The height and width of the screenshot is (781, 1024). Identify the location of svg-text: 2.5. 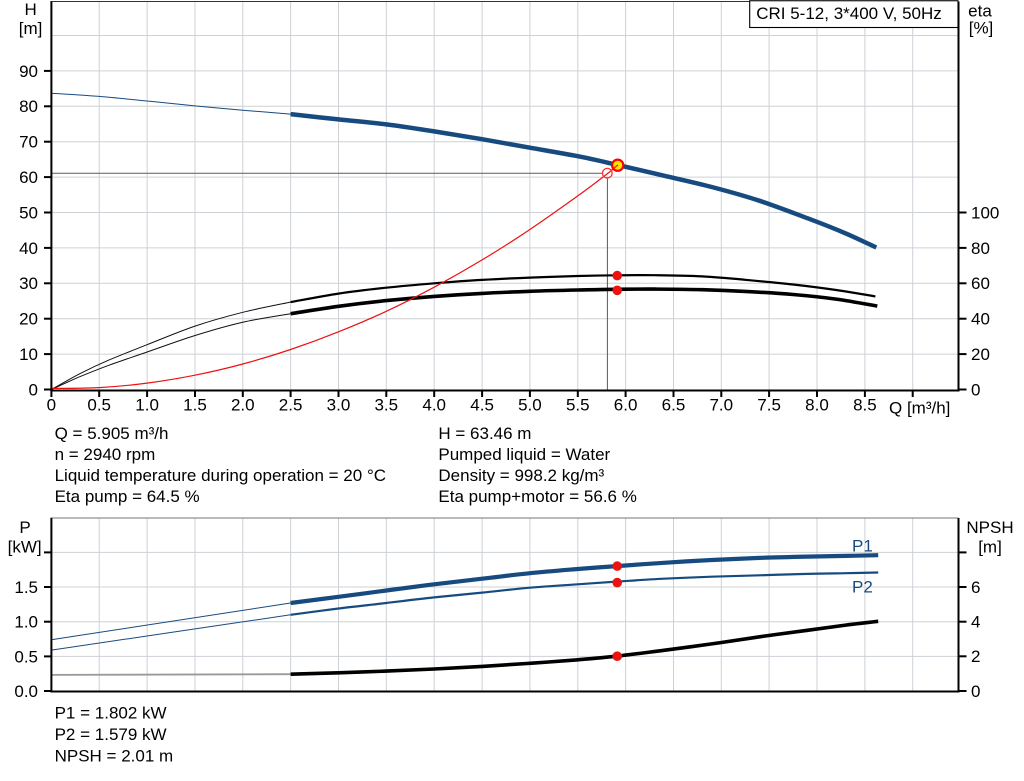
(291, 405).